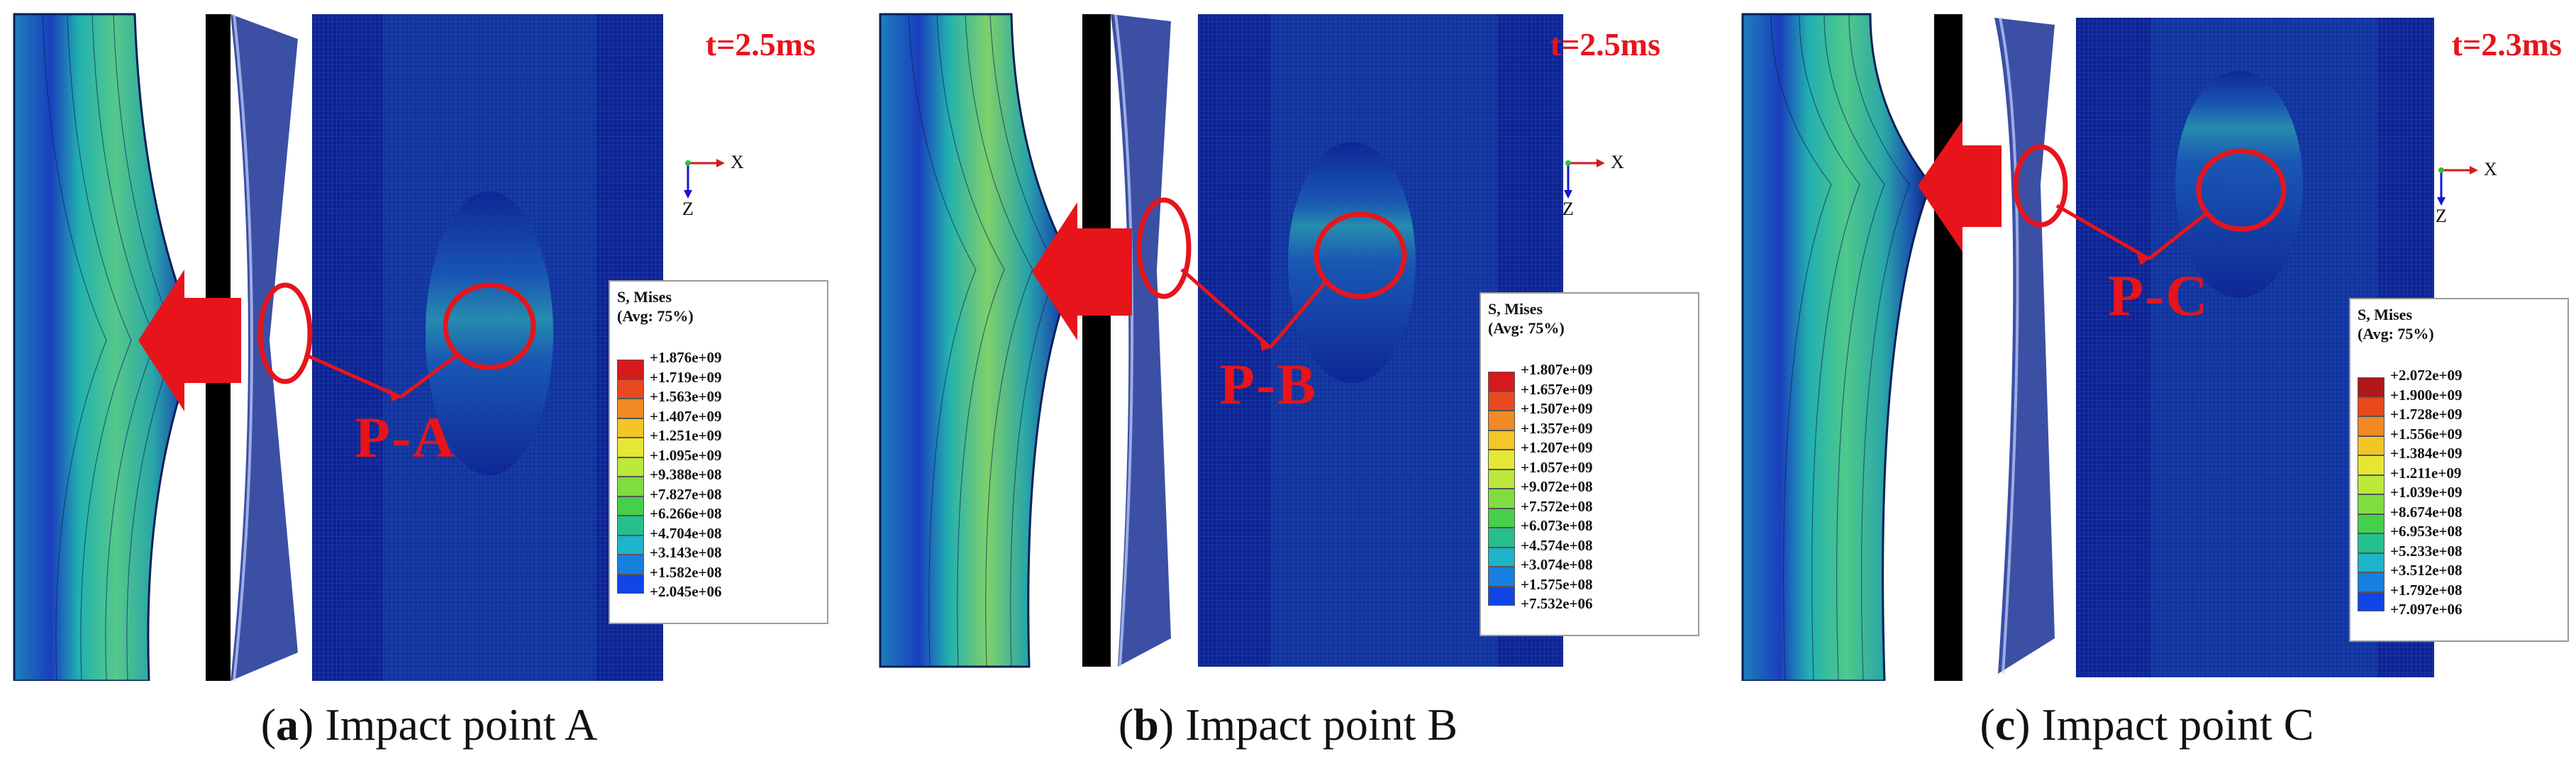 This screenshot has width=2576, height=783. I want to click on legend-tick: +1.251e+09, so click(686, 435).